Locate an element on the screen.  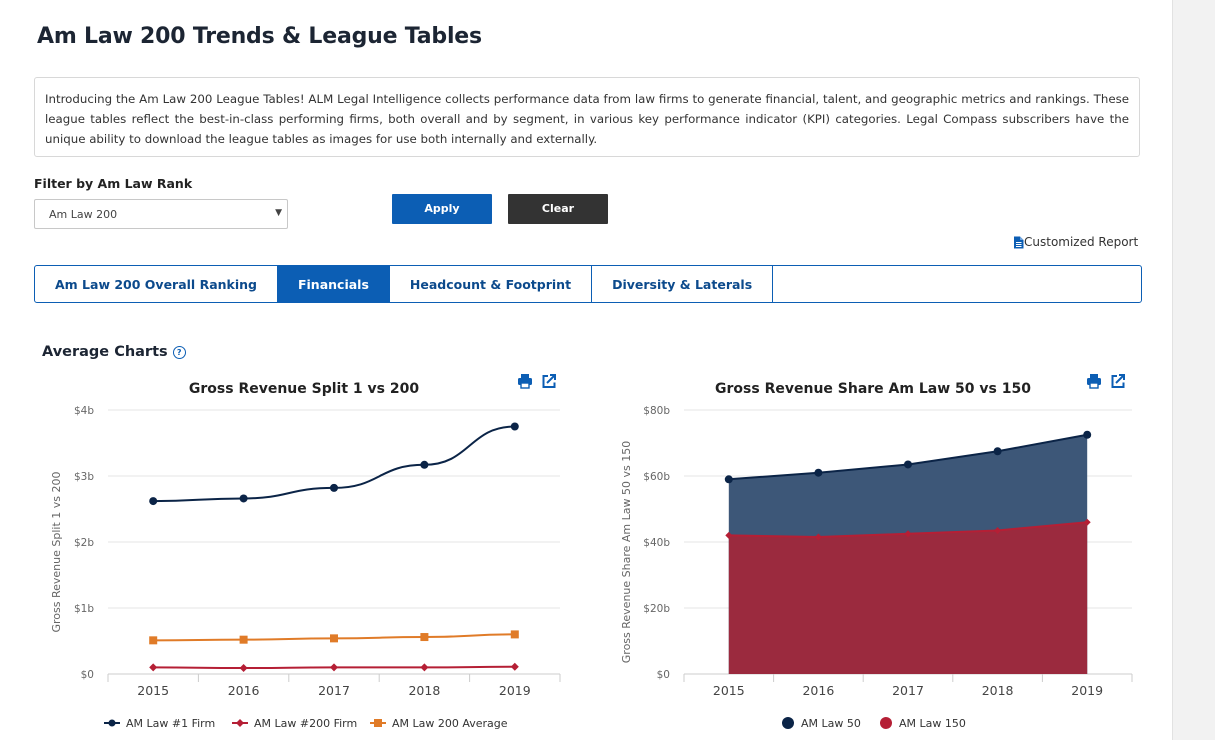
am-law-rank-select: Am Law 200 ▼ is located at coordinates (161, 214).